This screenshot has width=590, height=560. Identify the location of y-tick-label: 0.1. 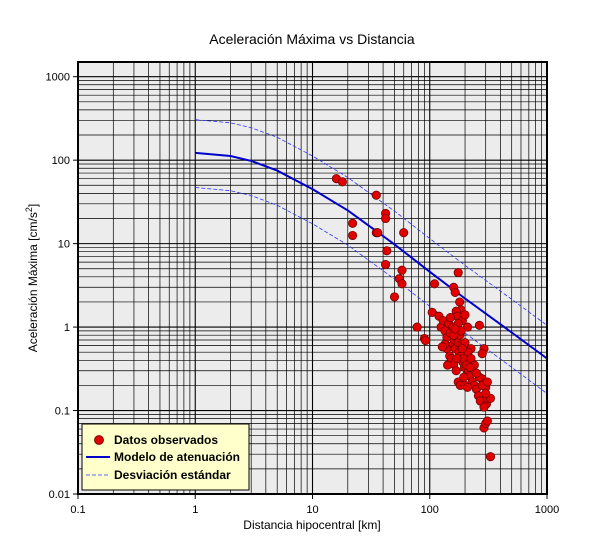
(62, 412).